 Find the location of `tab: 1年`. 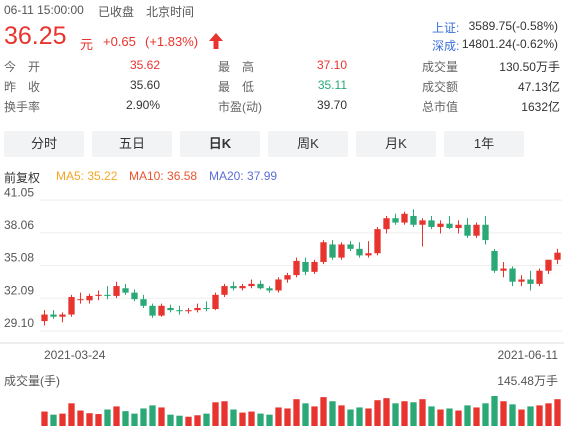

tab: 1年 is located at coordinates (484, 144).